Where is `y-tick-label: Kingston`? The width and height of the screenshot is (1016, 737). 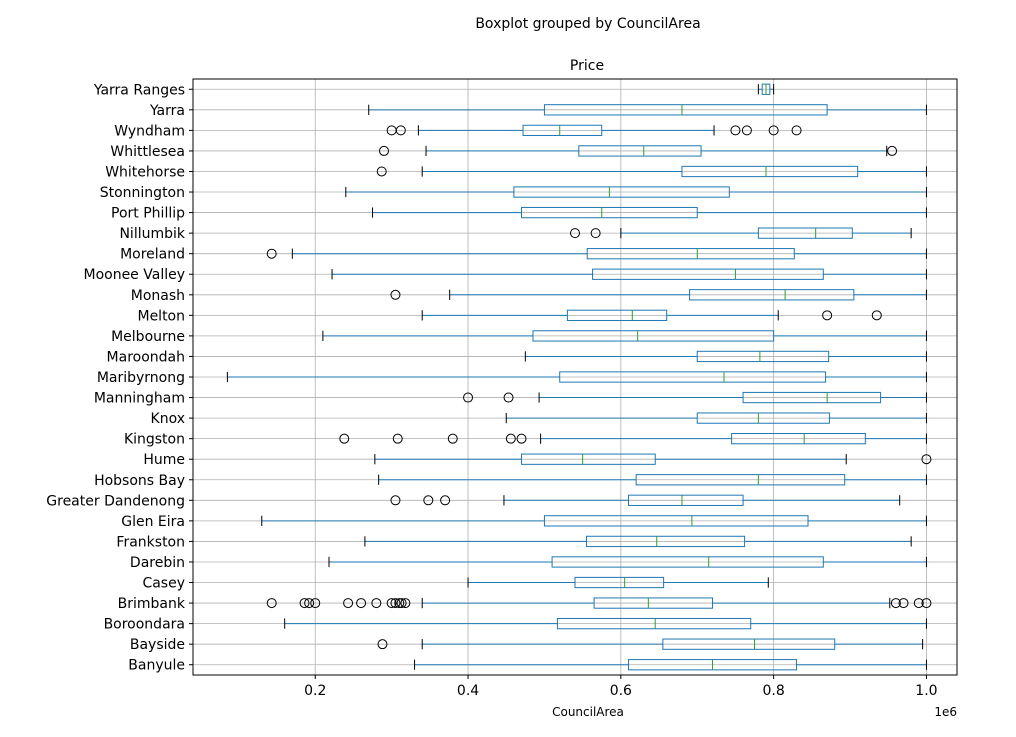 y-tick-label: Kingston is located at coordinates (154, 440).